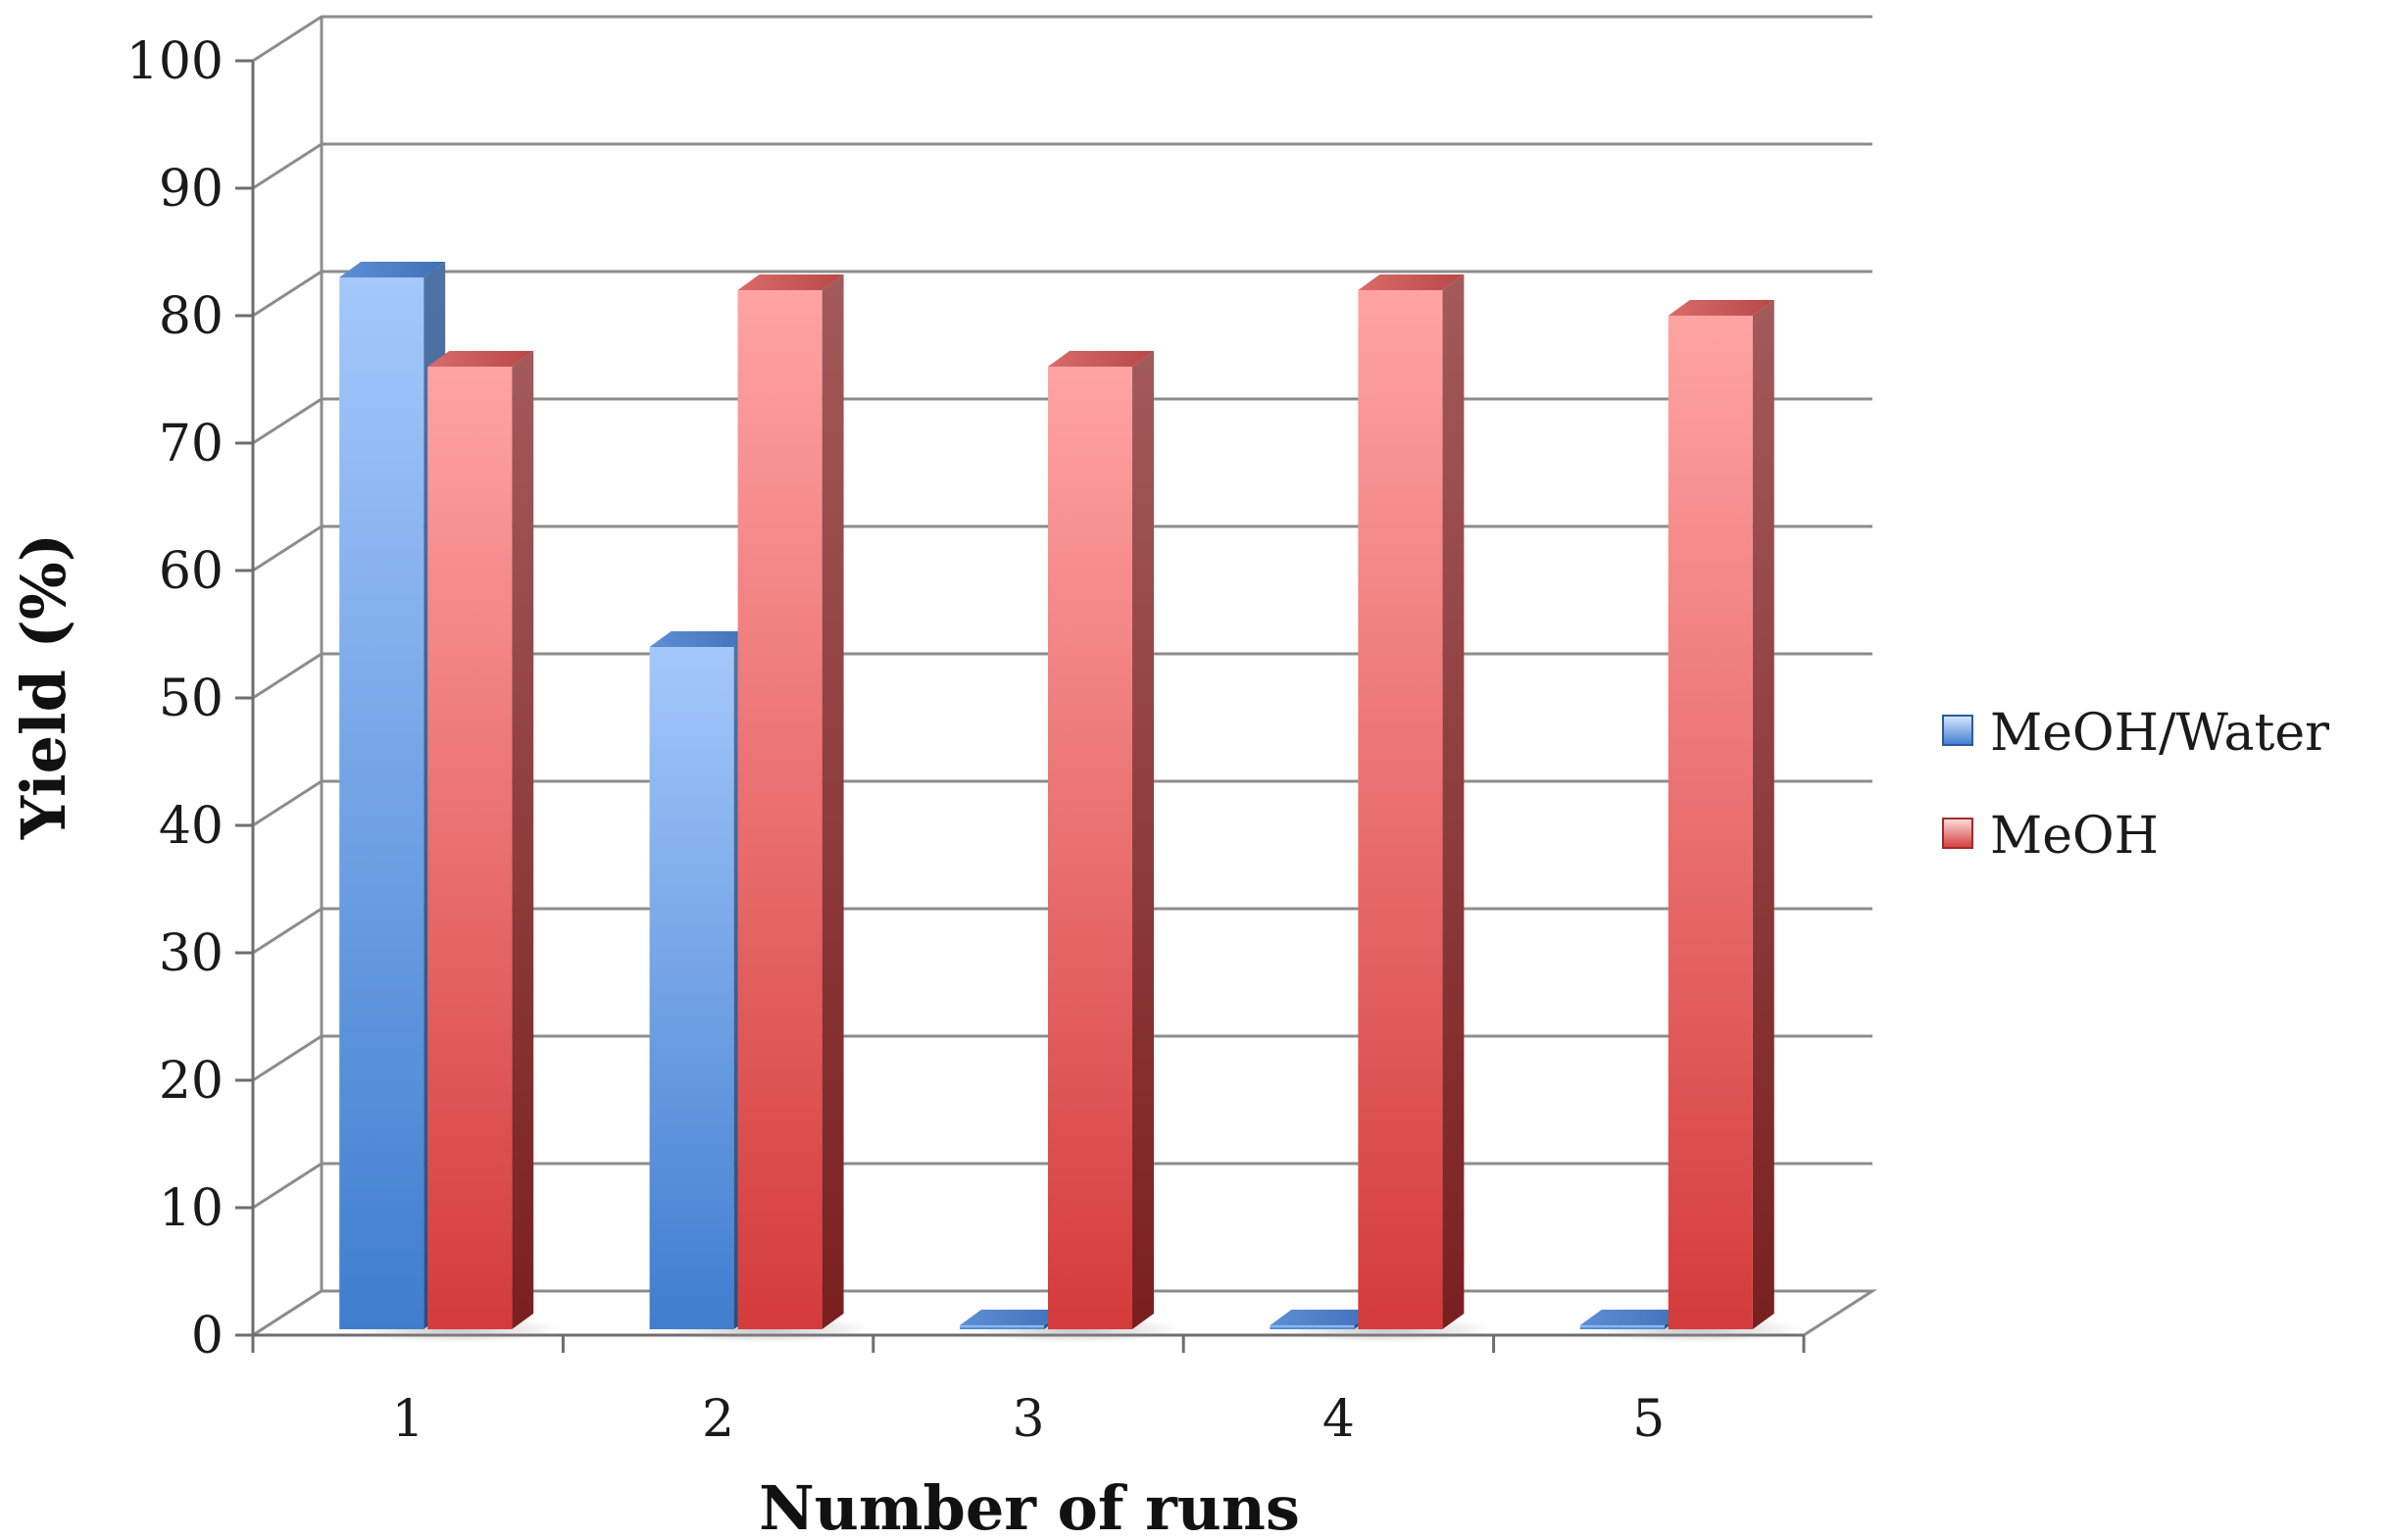  Describe the element at coordinates (1029, 1506) in the screenshot. I see `x-axis-title: Number of runs` at that location.